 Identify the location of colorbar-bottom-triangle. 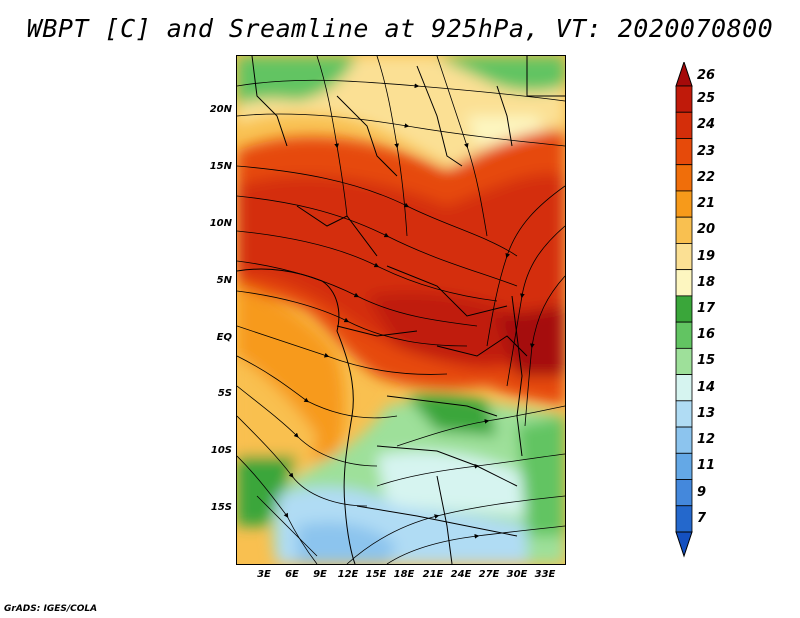
(684, 544).